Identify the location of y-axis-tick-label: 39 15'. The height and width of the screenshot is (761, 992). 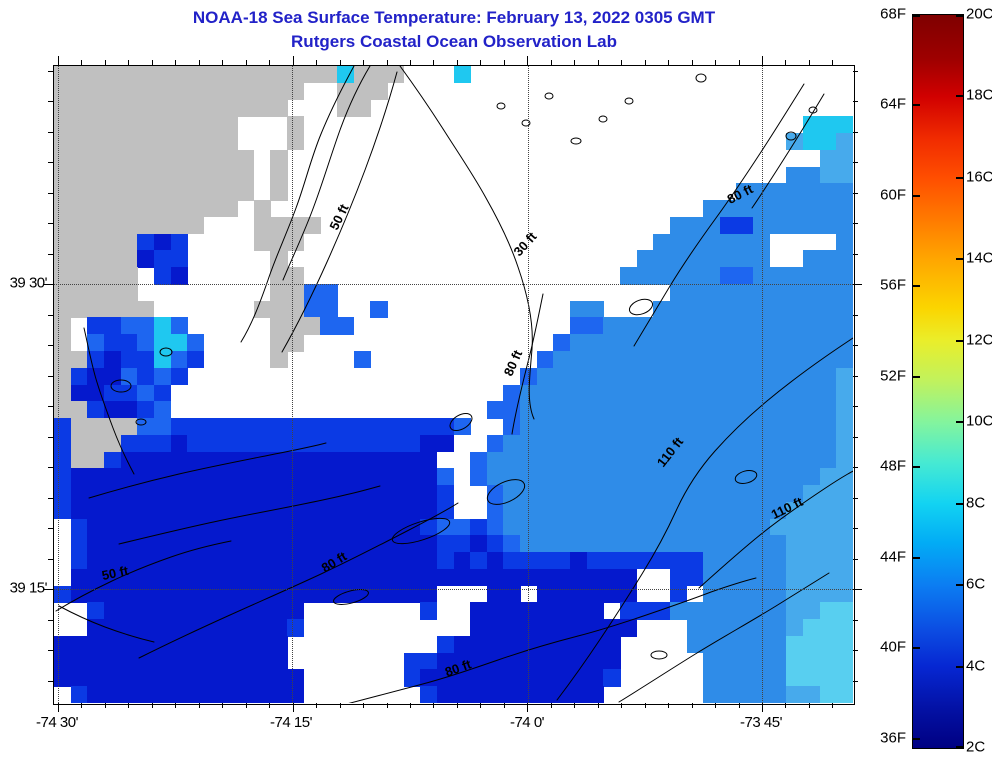
(28, 588).